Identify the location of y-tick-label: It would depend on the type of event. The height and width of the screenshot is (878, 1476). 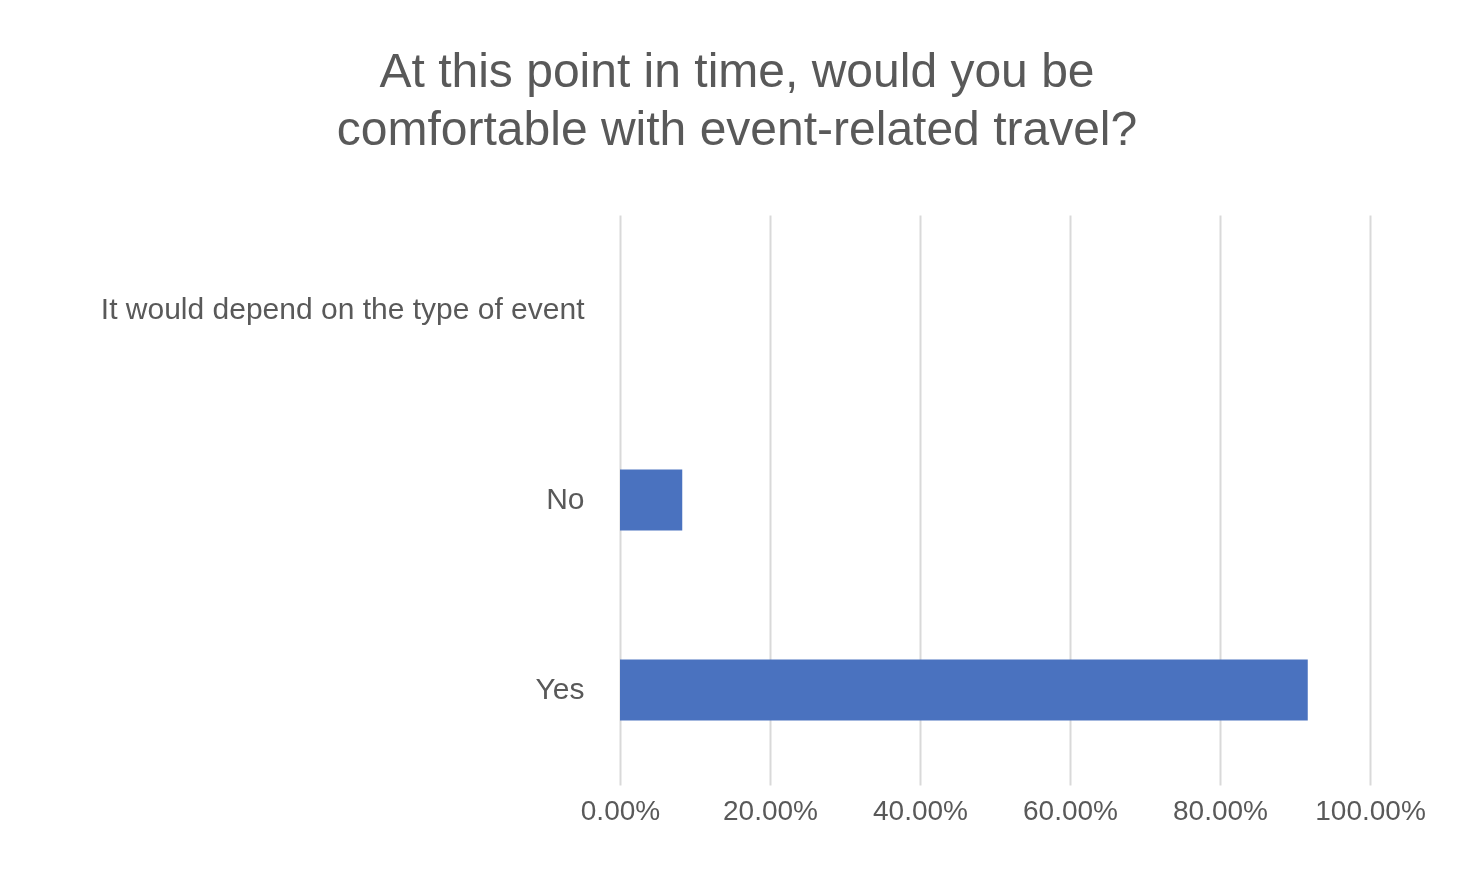
(343, 308).